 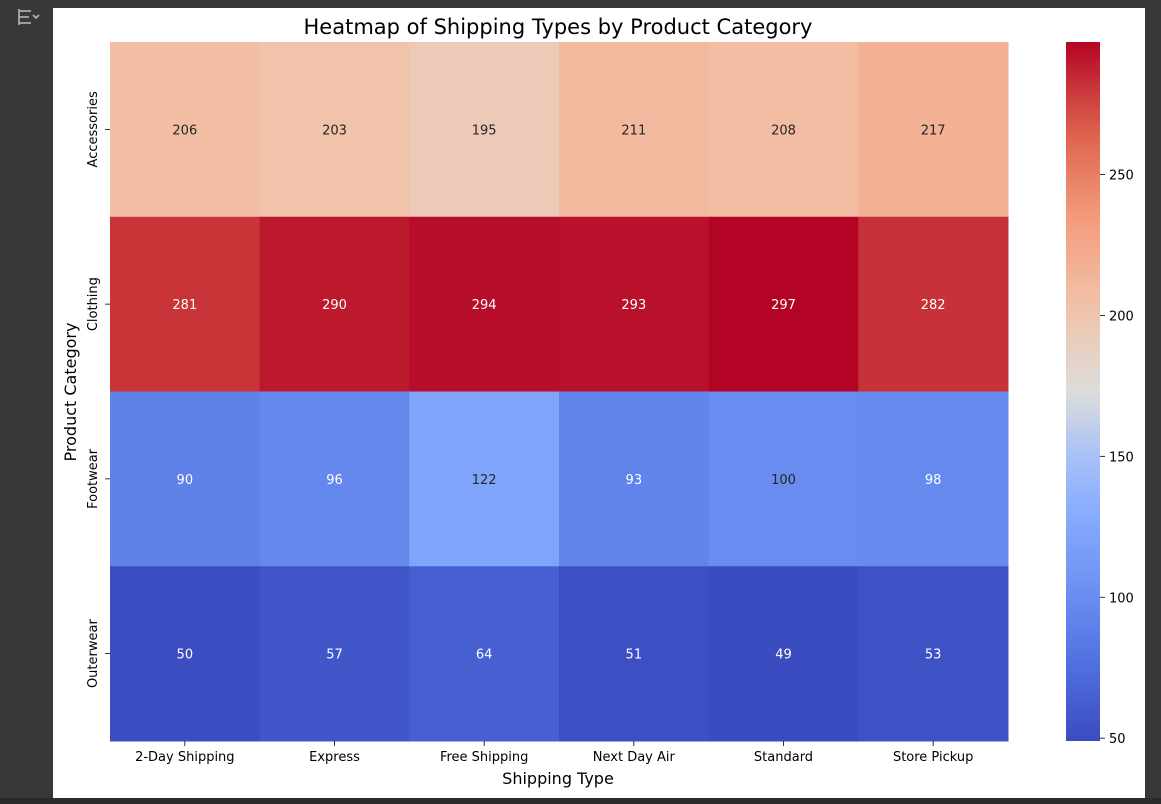 What do you see at coordinates (93, 304) in the screenshot?
I see `y-tick-label: Clothing` at bounding box center [93, 304].